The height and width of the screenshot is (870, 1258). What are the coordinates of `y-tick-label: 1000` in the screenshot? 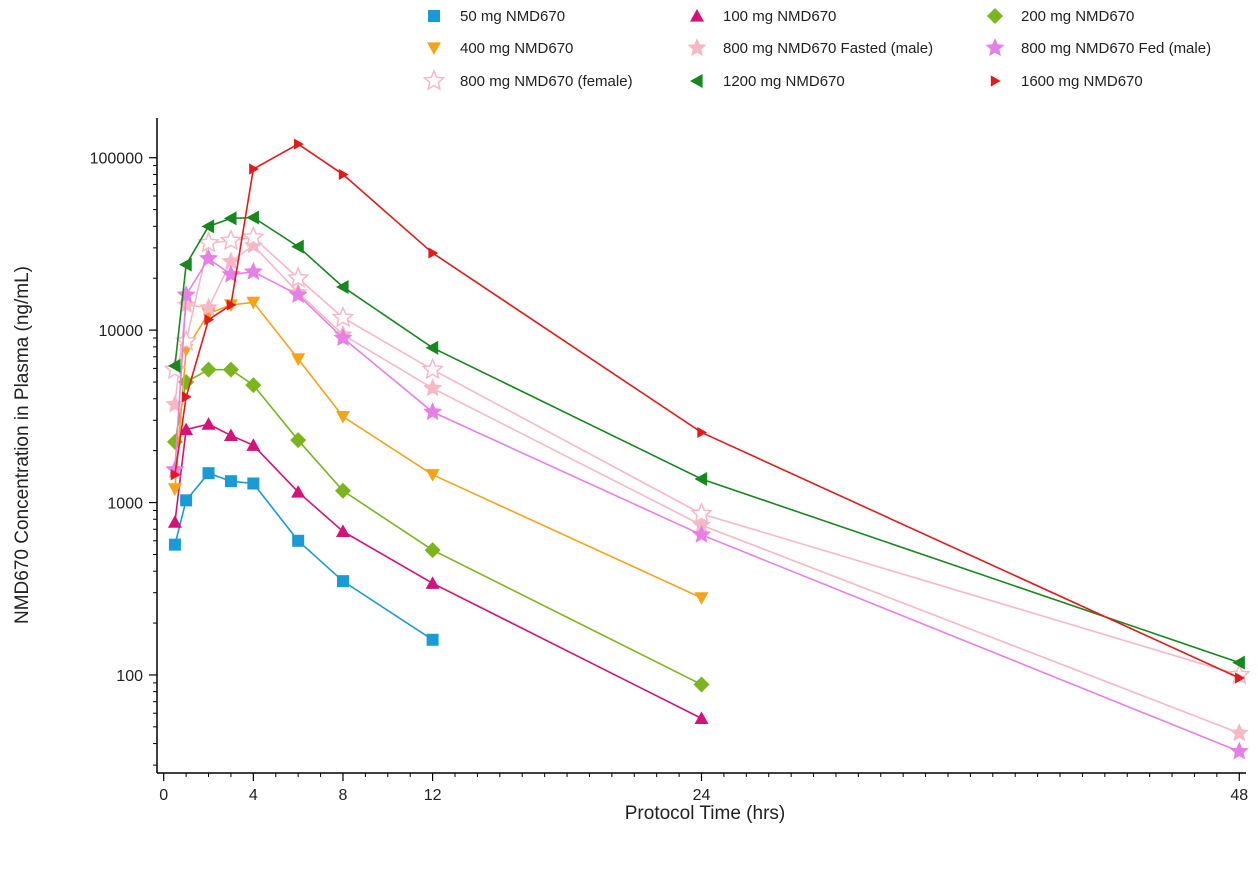 It's located at (125, 504).